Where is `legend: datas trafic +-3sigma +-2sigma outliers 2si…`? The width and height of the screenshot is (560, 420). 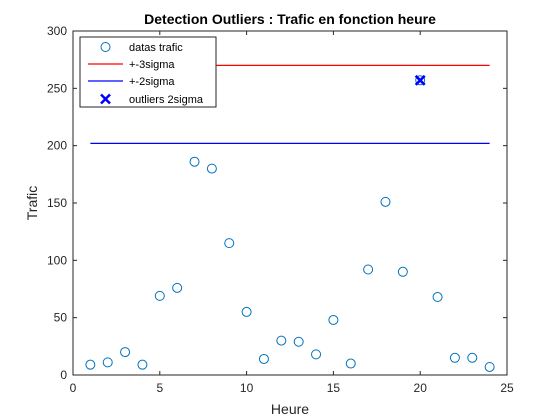 legend: datas trafic +-3sigma +-2sigma outliers 2si… is located at coordinates (148, 72).